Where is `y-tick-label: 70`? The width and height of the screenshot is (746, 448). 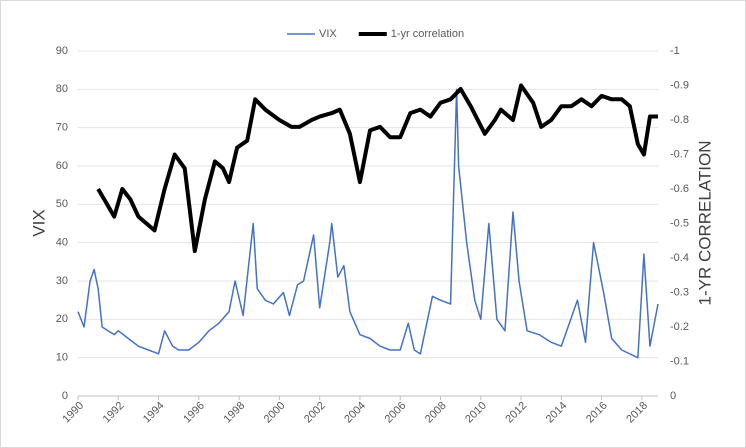 y-tick-label: 70 is located at coordinates (62, 128).